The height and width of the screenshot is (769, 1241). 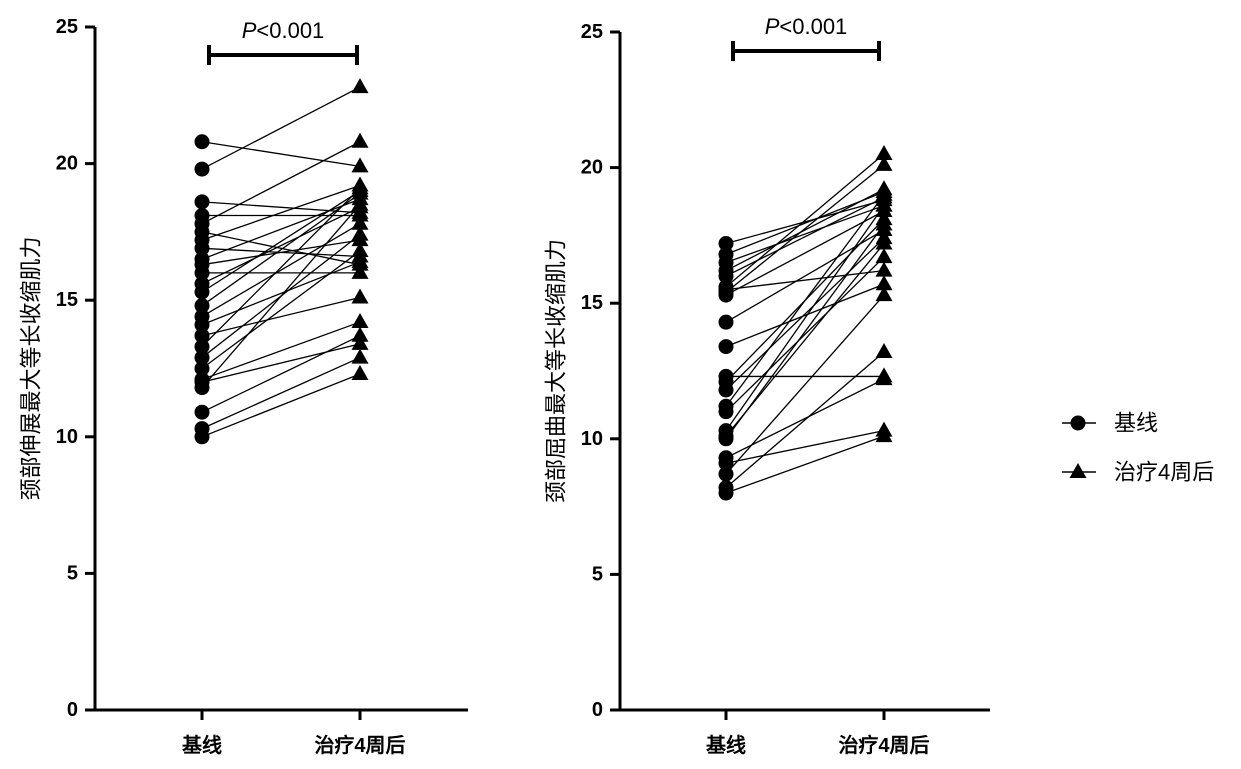 I want to click on legend-triangle-marker, so click(x=1078, y=470).